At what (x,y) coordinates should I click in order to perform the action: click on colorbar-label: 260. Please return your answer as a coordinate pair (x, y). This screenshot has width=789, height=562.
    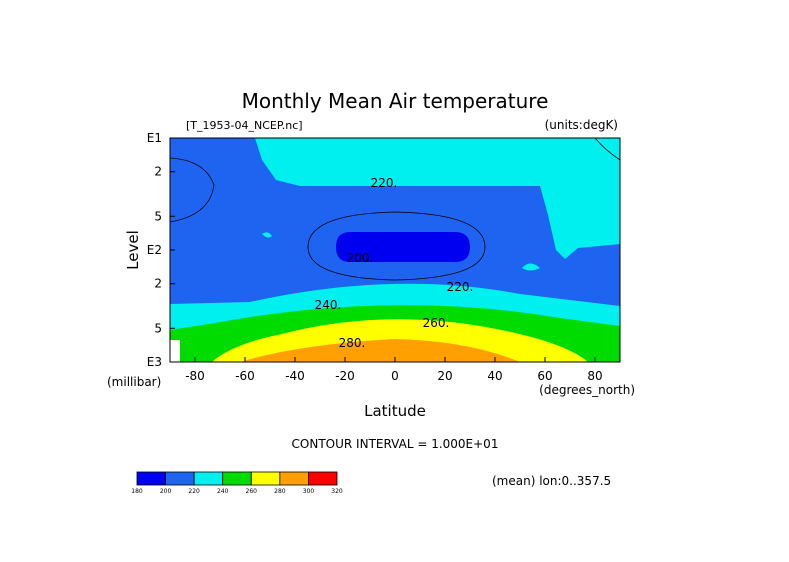
    Looking at the image, I should click on (252, 491).